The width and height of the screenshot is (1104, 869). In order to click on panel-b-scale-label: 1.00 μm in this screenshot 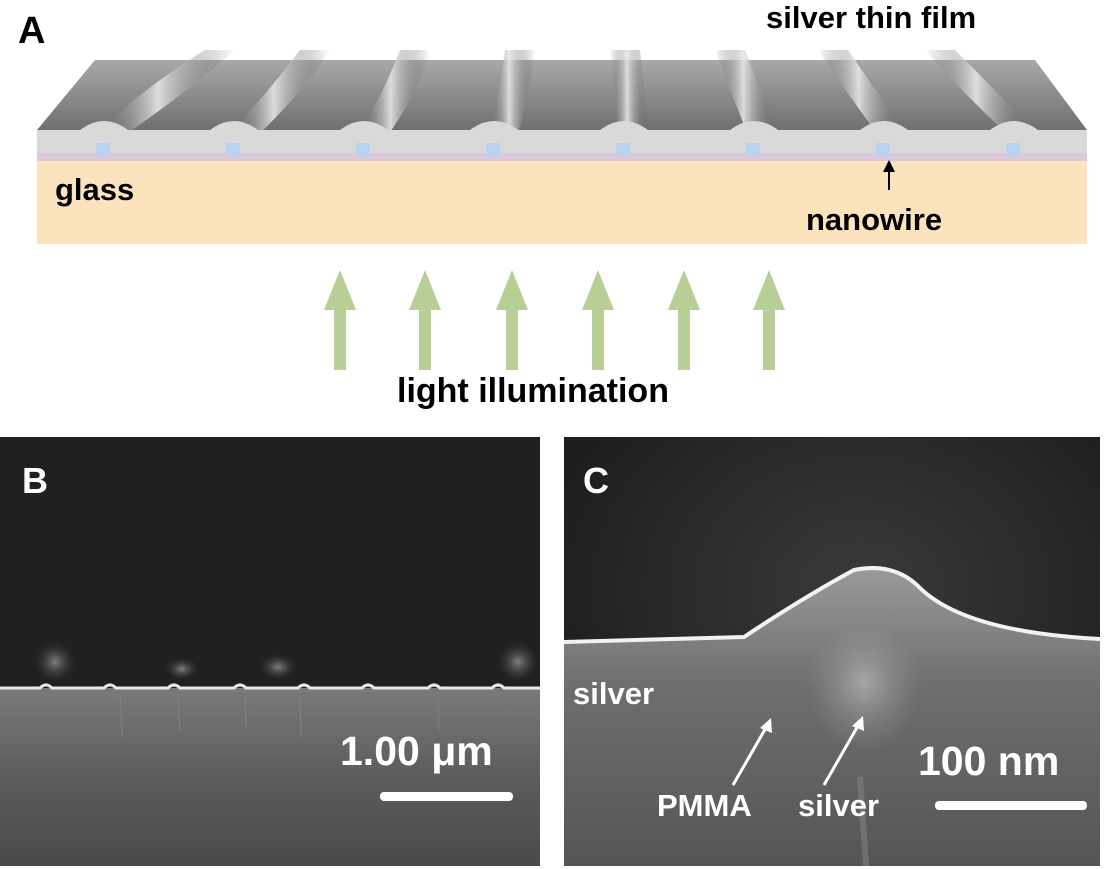, I will do `click(416, 751)`.